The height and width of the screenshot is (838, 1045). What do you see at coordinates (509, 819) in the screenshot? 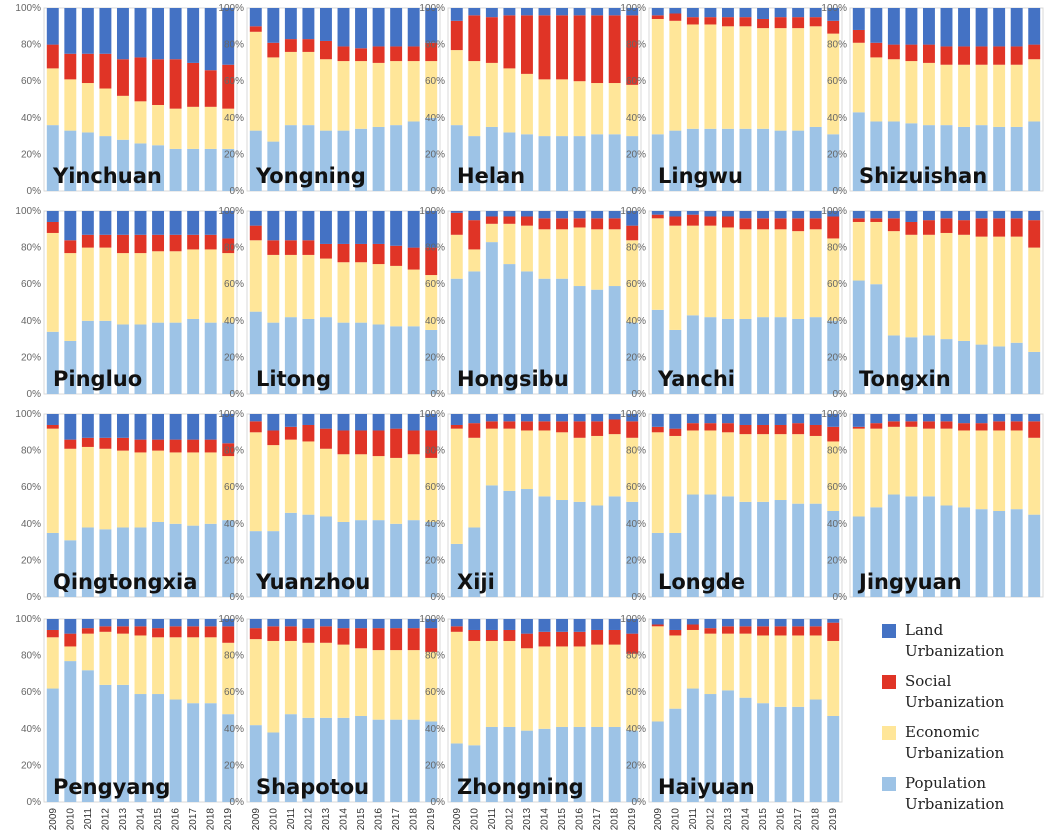
I see `x-tick-label: 2012` at bounding box center [509, 819].